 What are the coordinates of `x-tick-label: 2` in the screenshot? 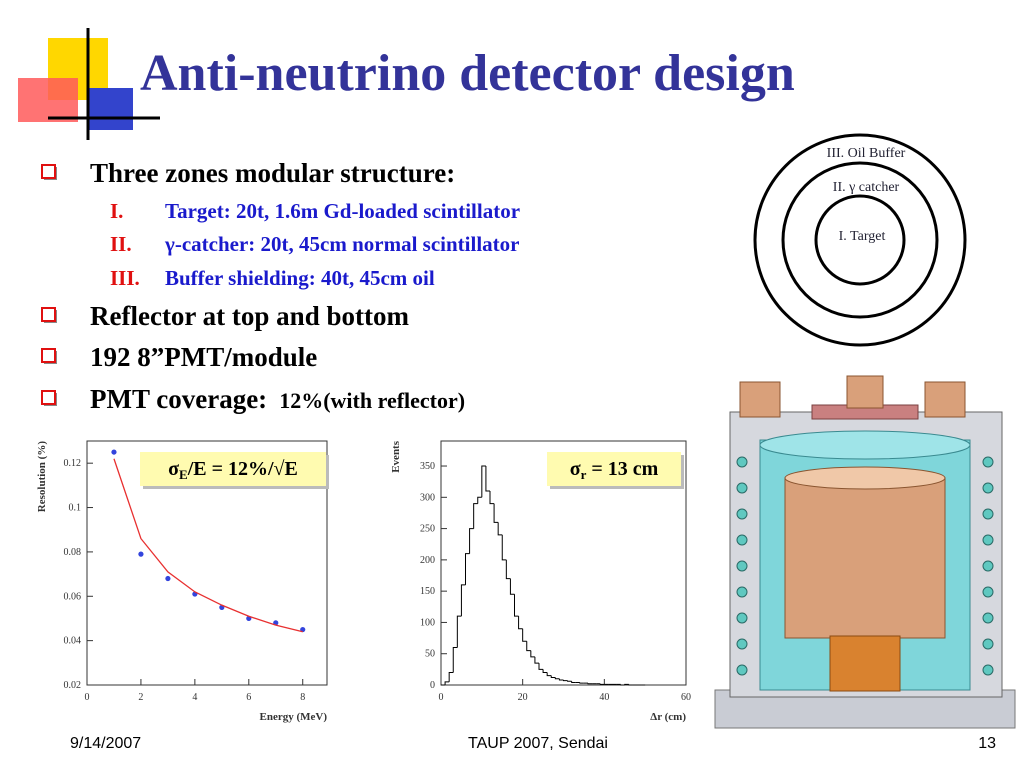 It's located at (140, 697).